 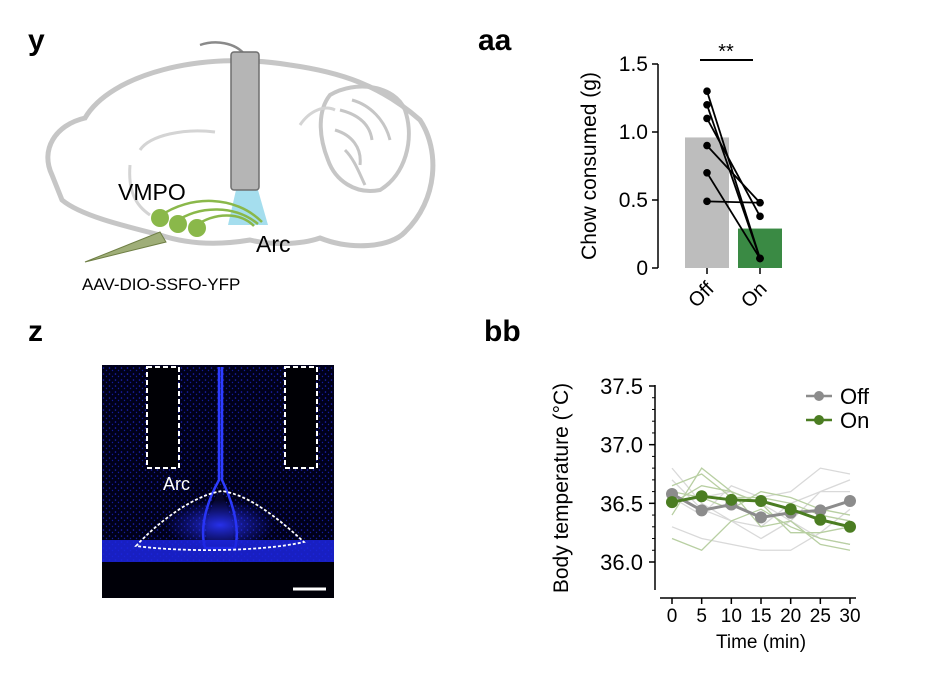 What do you see at coordinates (633, 200) in the screenshot?
I see `y-tick-label: 0.5` at bounding box center [633, 200].